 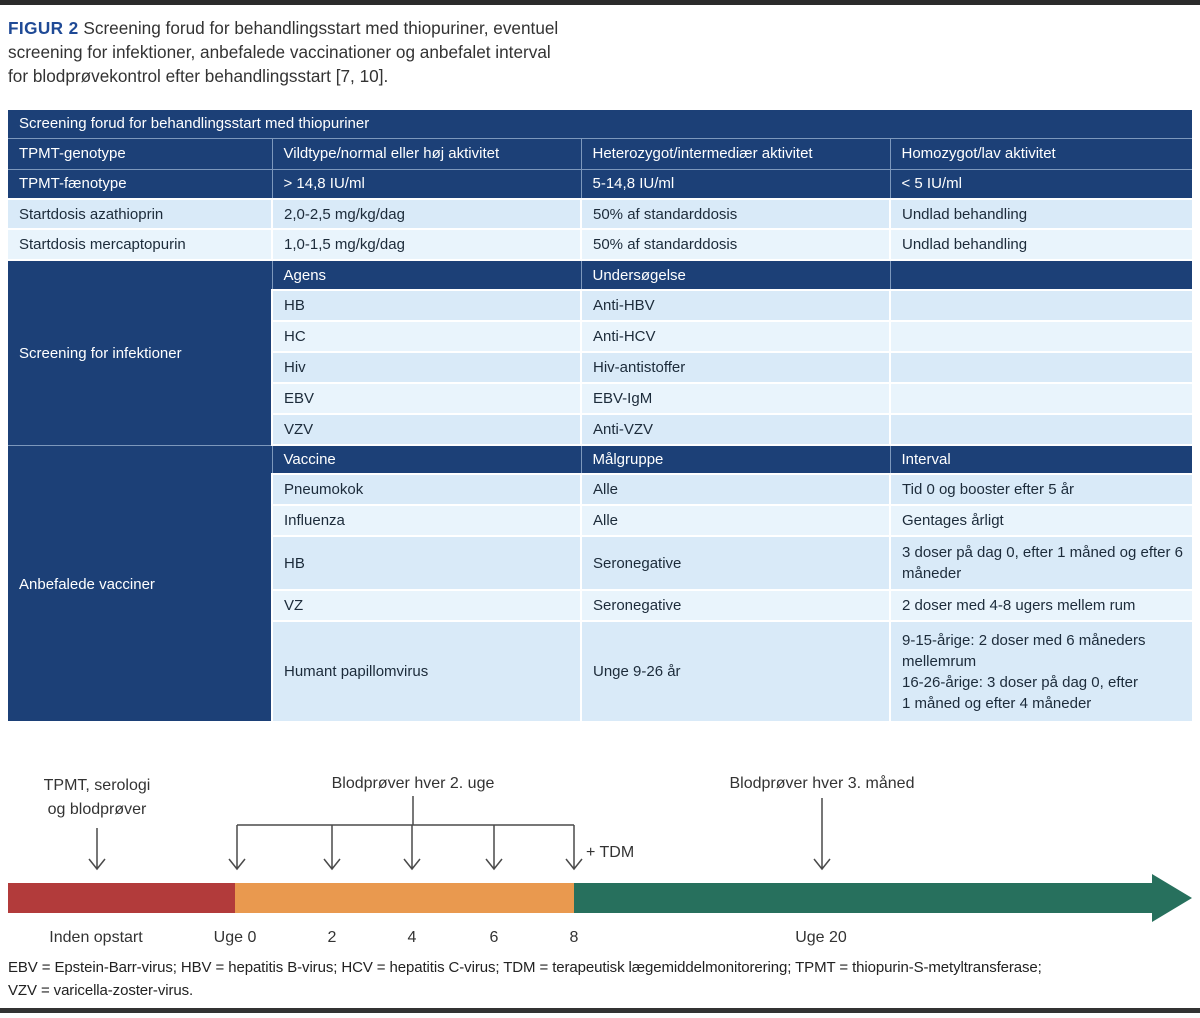 I want to click on table-row: Influenza Alle Gentages årligt, so click(x=601, y=520).